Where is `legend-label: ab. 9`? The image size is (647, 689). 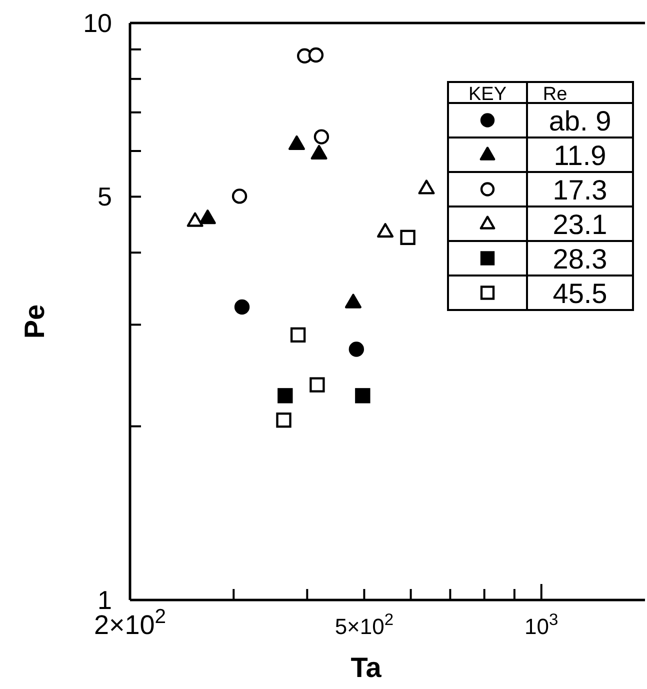 legend-label: ab. 9 is located at coordinates (580, 120).